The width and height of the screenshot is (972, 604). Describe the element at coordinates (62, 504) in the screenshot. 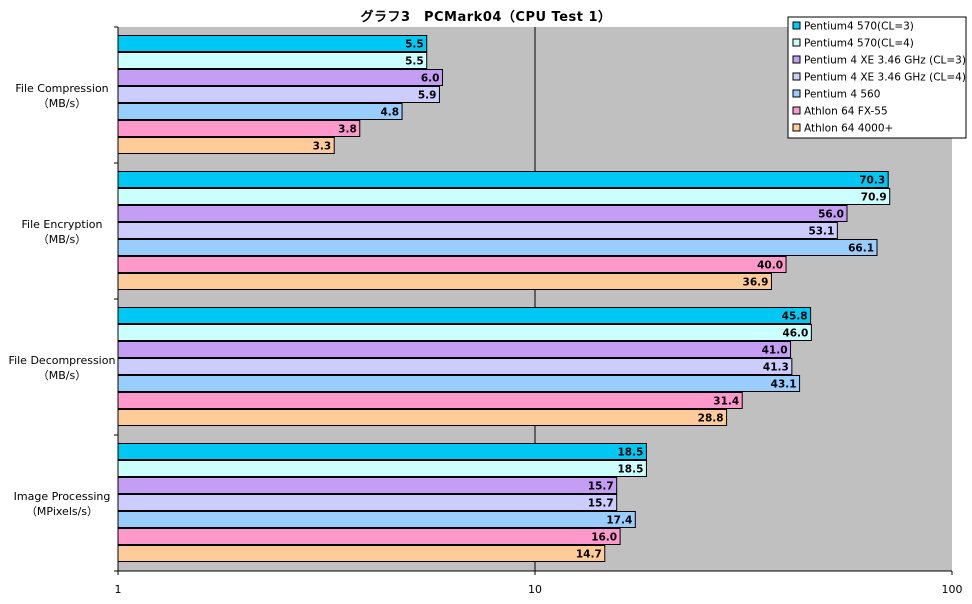

I see `category-label: Image Processing （MPixels/s）` at that location.